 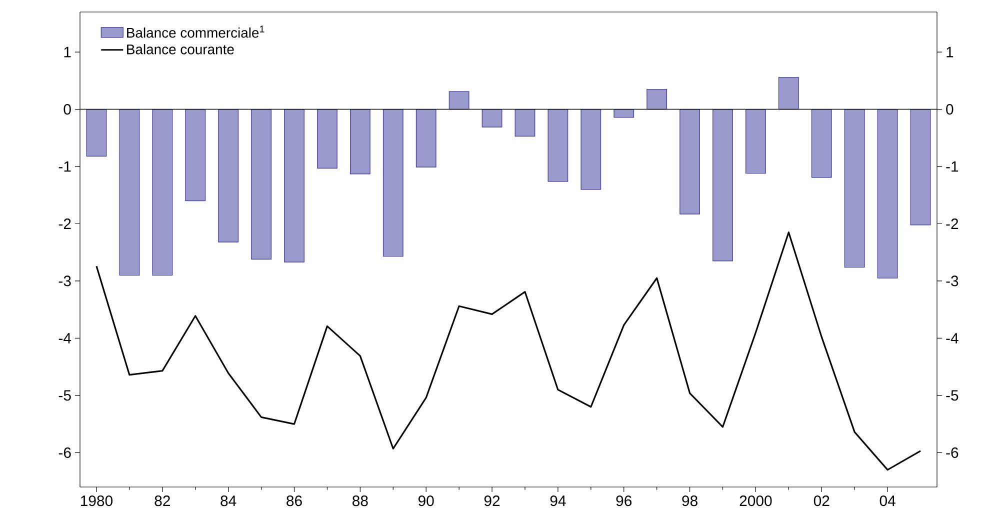 What do you see at coordinates (950, 109) in the screenshot?
I see `y2-tick-label: 0` at bounding box center [950, 109].